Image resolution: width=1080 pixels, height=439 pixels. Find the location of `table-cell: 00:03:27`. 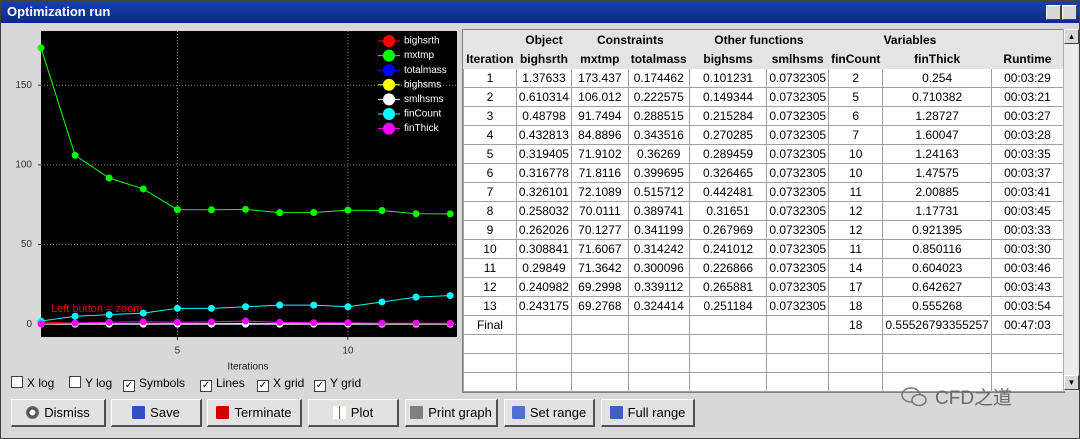

table-cell: 00:03:27 is located at coordinates (1027, 116).